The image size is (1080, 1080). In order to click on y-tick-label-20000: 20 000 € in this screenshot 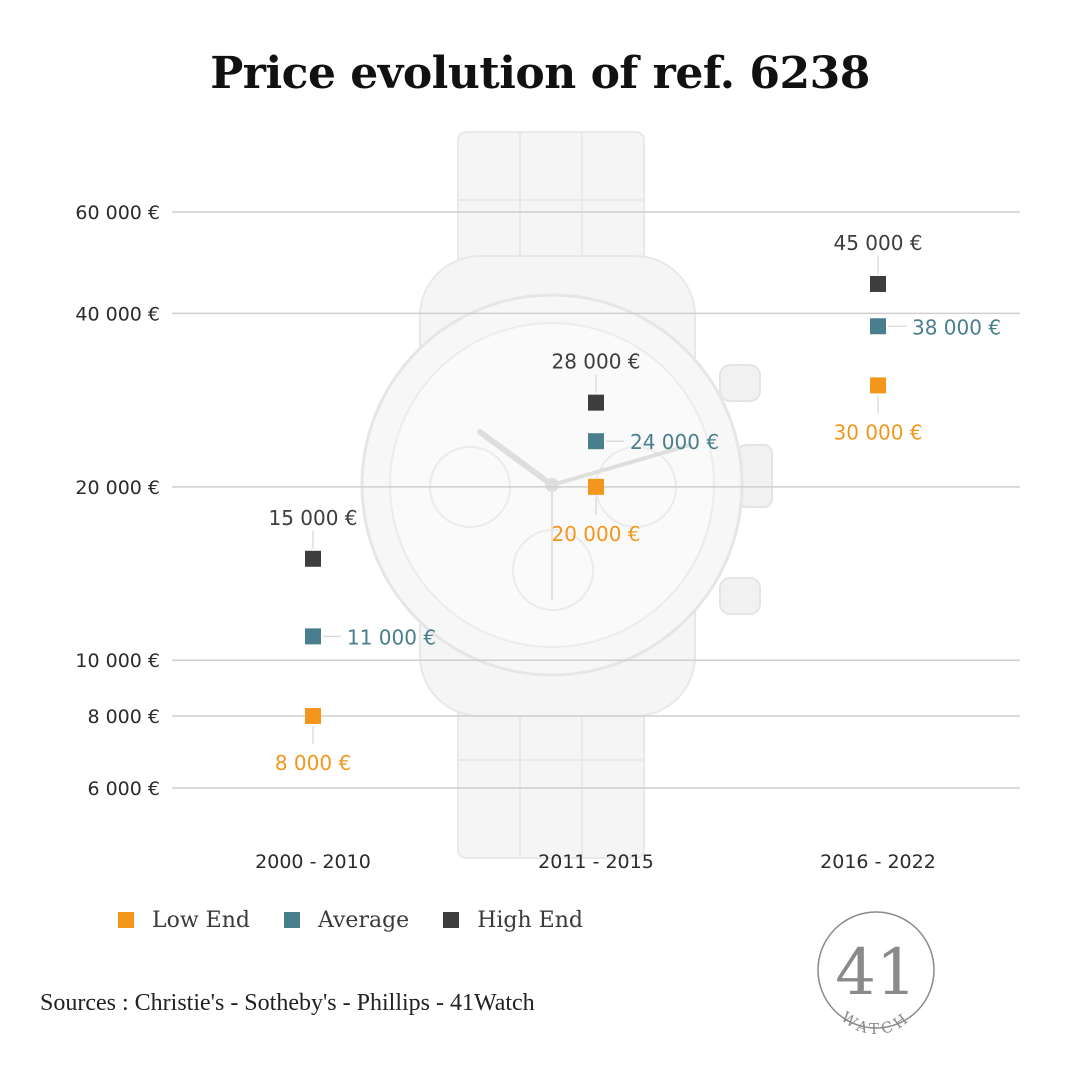, I will do `click(117, 488)`.